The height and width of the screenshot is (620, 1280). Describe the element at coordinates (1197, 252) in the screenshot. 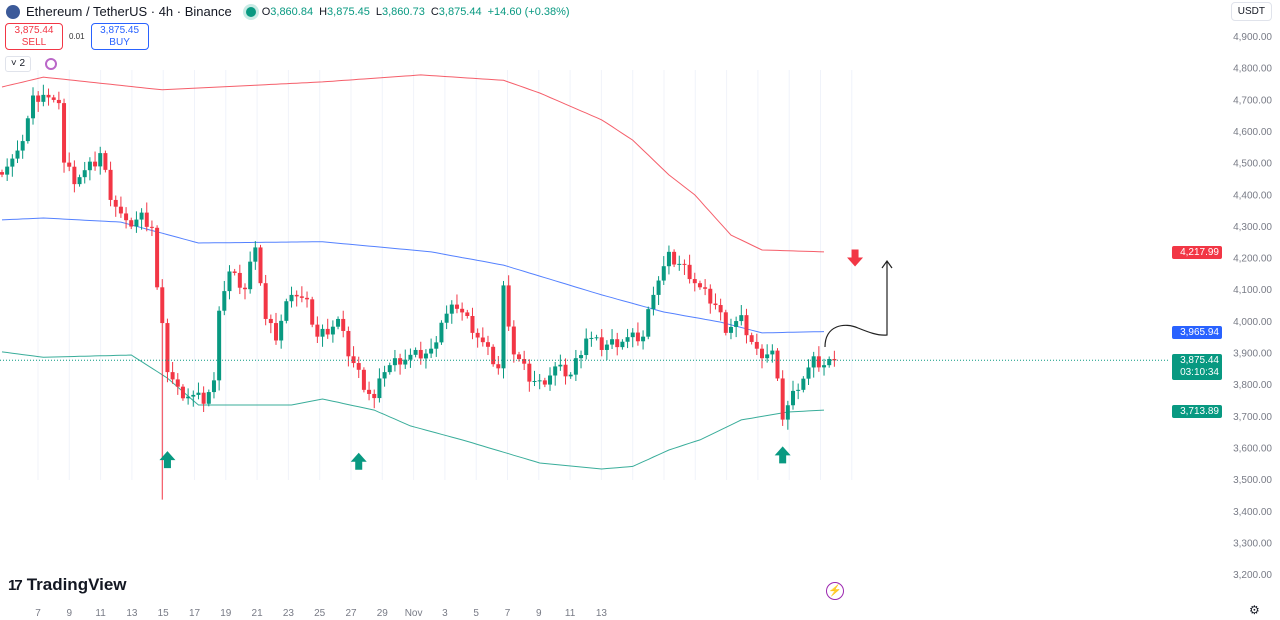

I see `upper-band-label: 4,217.99` at that location.